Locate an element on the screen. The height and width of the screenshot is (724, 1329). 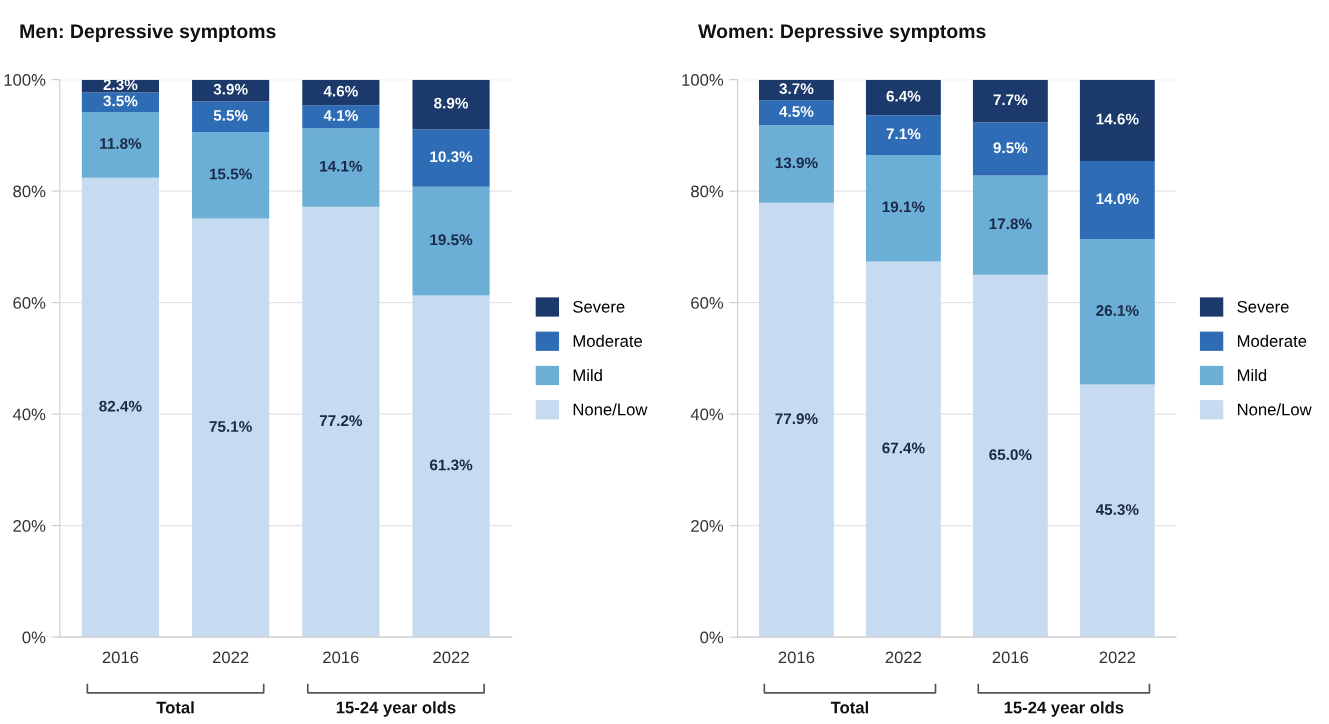
data-label: 7.7% is located at coordinates (1010, 100).